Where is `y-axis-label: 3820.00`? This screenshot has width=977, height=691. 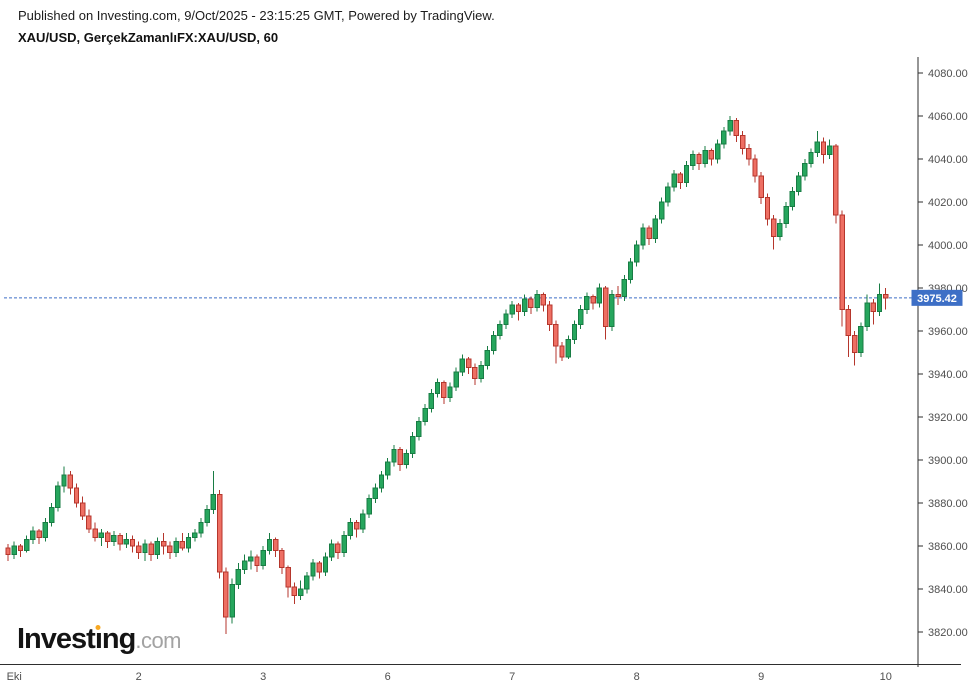 y-axis-label: 3820.00 is located at coordinates (948, 633).